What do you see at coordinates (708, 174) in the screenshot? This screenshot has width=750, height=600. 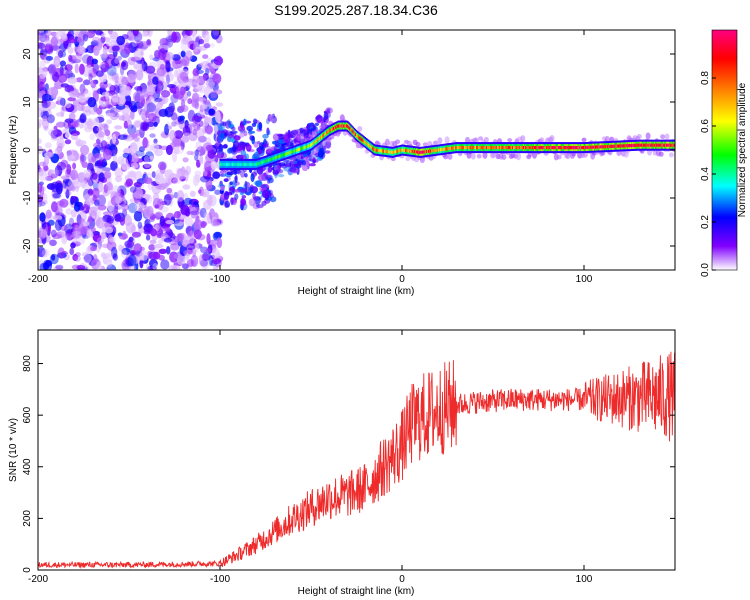 I see `colorbar-ticks: 0.0 0.2 0.4 0.6 0.8` at bounding box center [708, 174].